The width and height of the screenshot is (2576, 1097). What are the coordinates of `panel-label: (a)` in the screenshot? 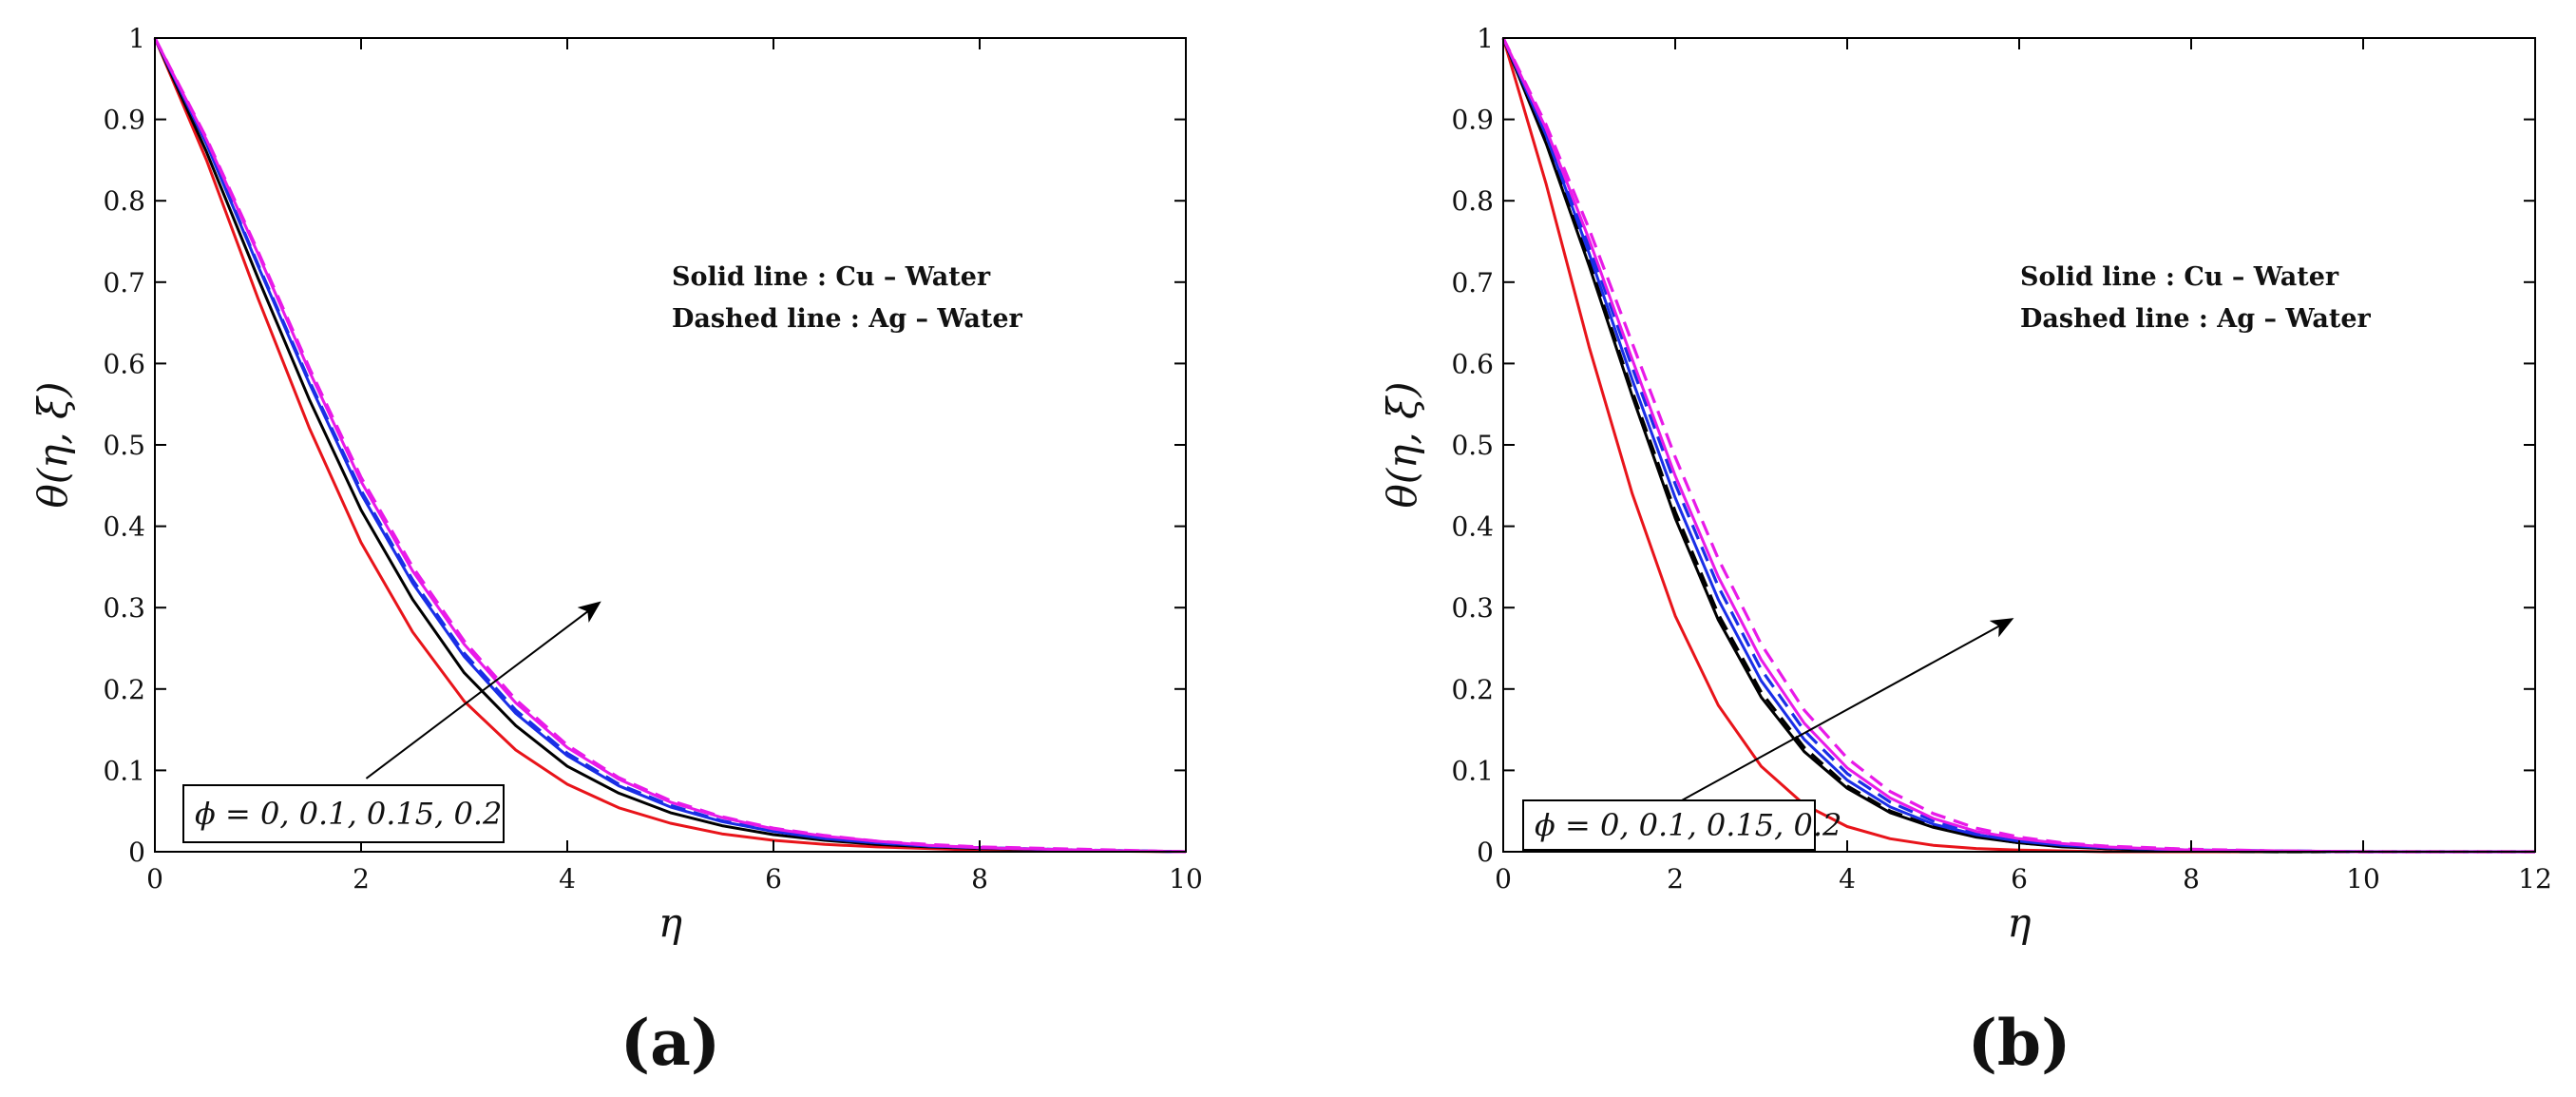 It's located at (670, 1043).